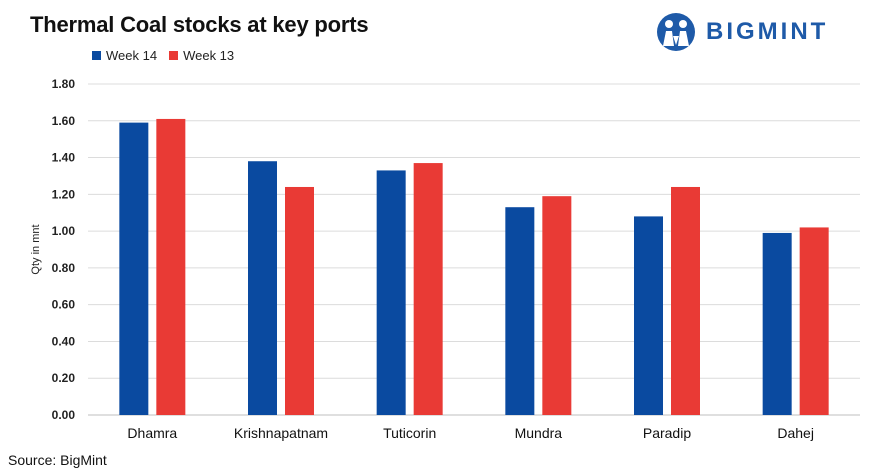 The height and width of the screenshot is (473, 875). I want to click on x-tick-label: Dhamra, so click(152, 433).